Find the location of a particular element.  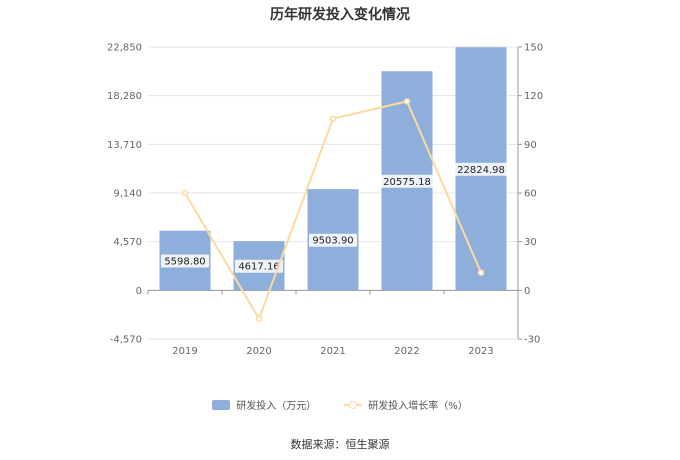

legend-item-growth-rate: 研发投入增长率（%） is located at coordinates (406, 404).